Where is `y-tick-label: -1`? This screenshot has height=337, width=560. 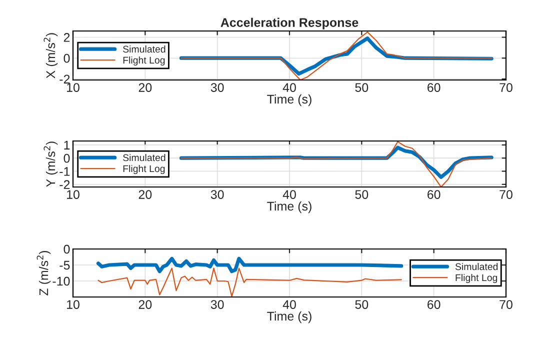
y-tick-label: -1 is located at coordinates (65, 171).